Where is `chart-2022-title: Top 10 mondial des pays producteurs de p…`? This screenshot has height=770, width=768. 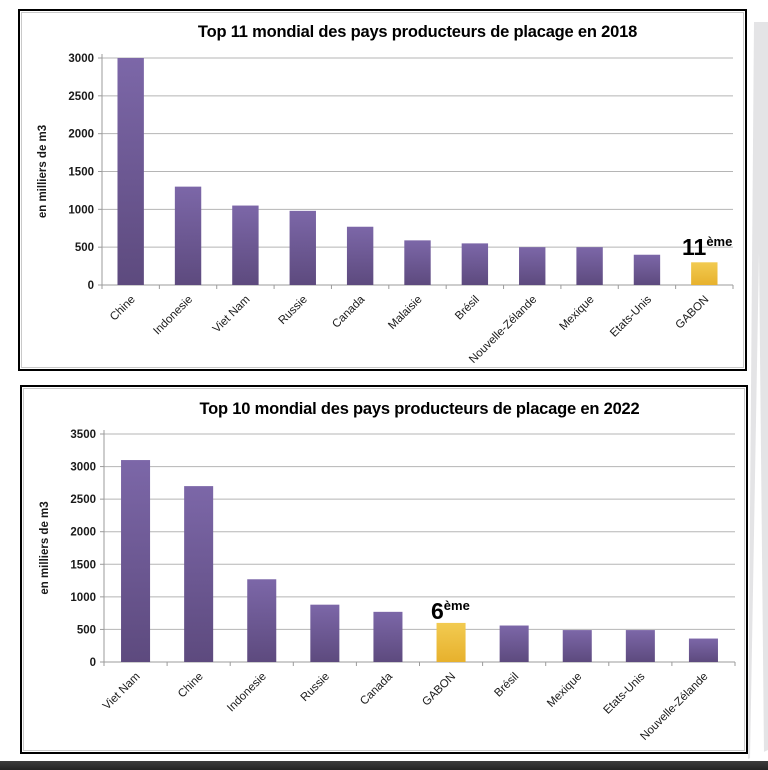
chart-2022-title: Top 10 mondial des pays producteurs de p… is located at coordinates (419, 409).